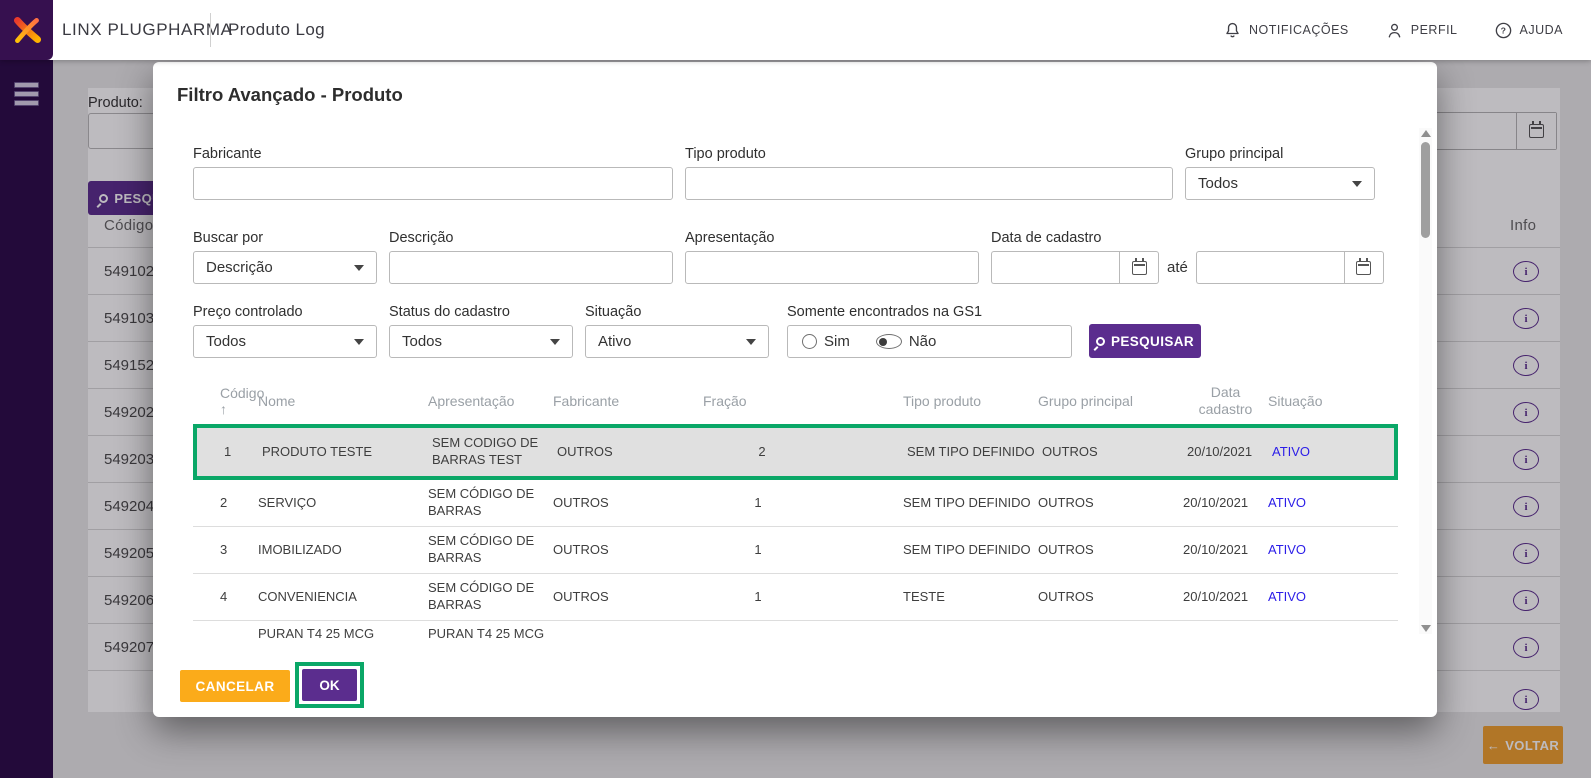 This screenshot has height=778, width=1591. I want to click on situacao-select: Ativo, so click(677, 341).